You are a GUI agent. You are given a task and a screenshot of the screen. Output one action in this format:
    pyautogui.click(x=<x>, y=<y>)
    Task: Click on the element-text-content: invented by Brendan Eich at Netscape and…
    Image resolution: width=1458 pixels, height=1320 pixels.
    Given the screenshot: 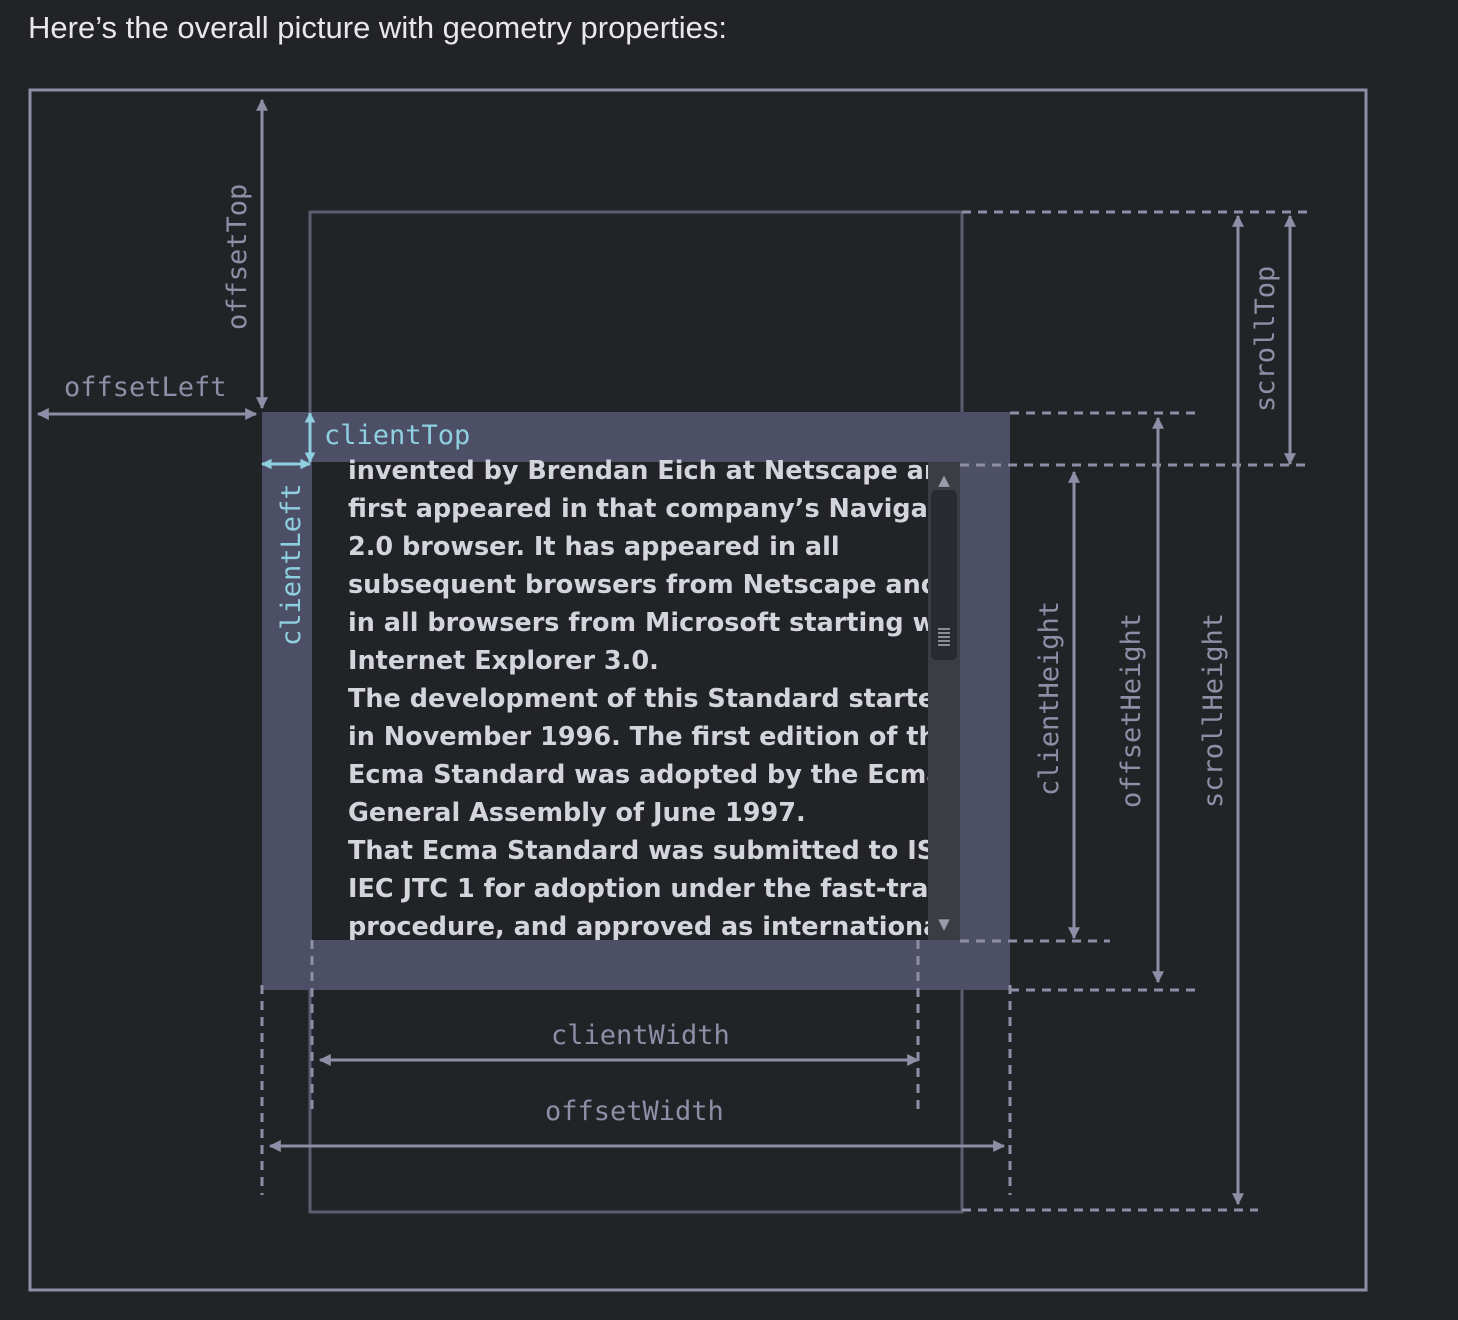 What is the action you would take?
    pyautogui.click(x=638, y=696)
    